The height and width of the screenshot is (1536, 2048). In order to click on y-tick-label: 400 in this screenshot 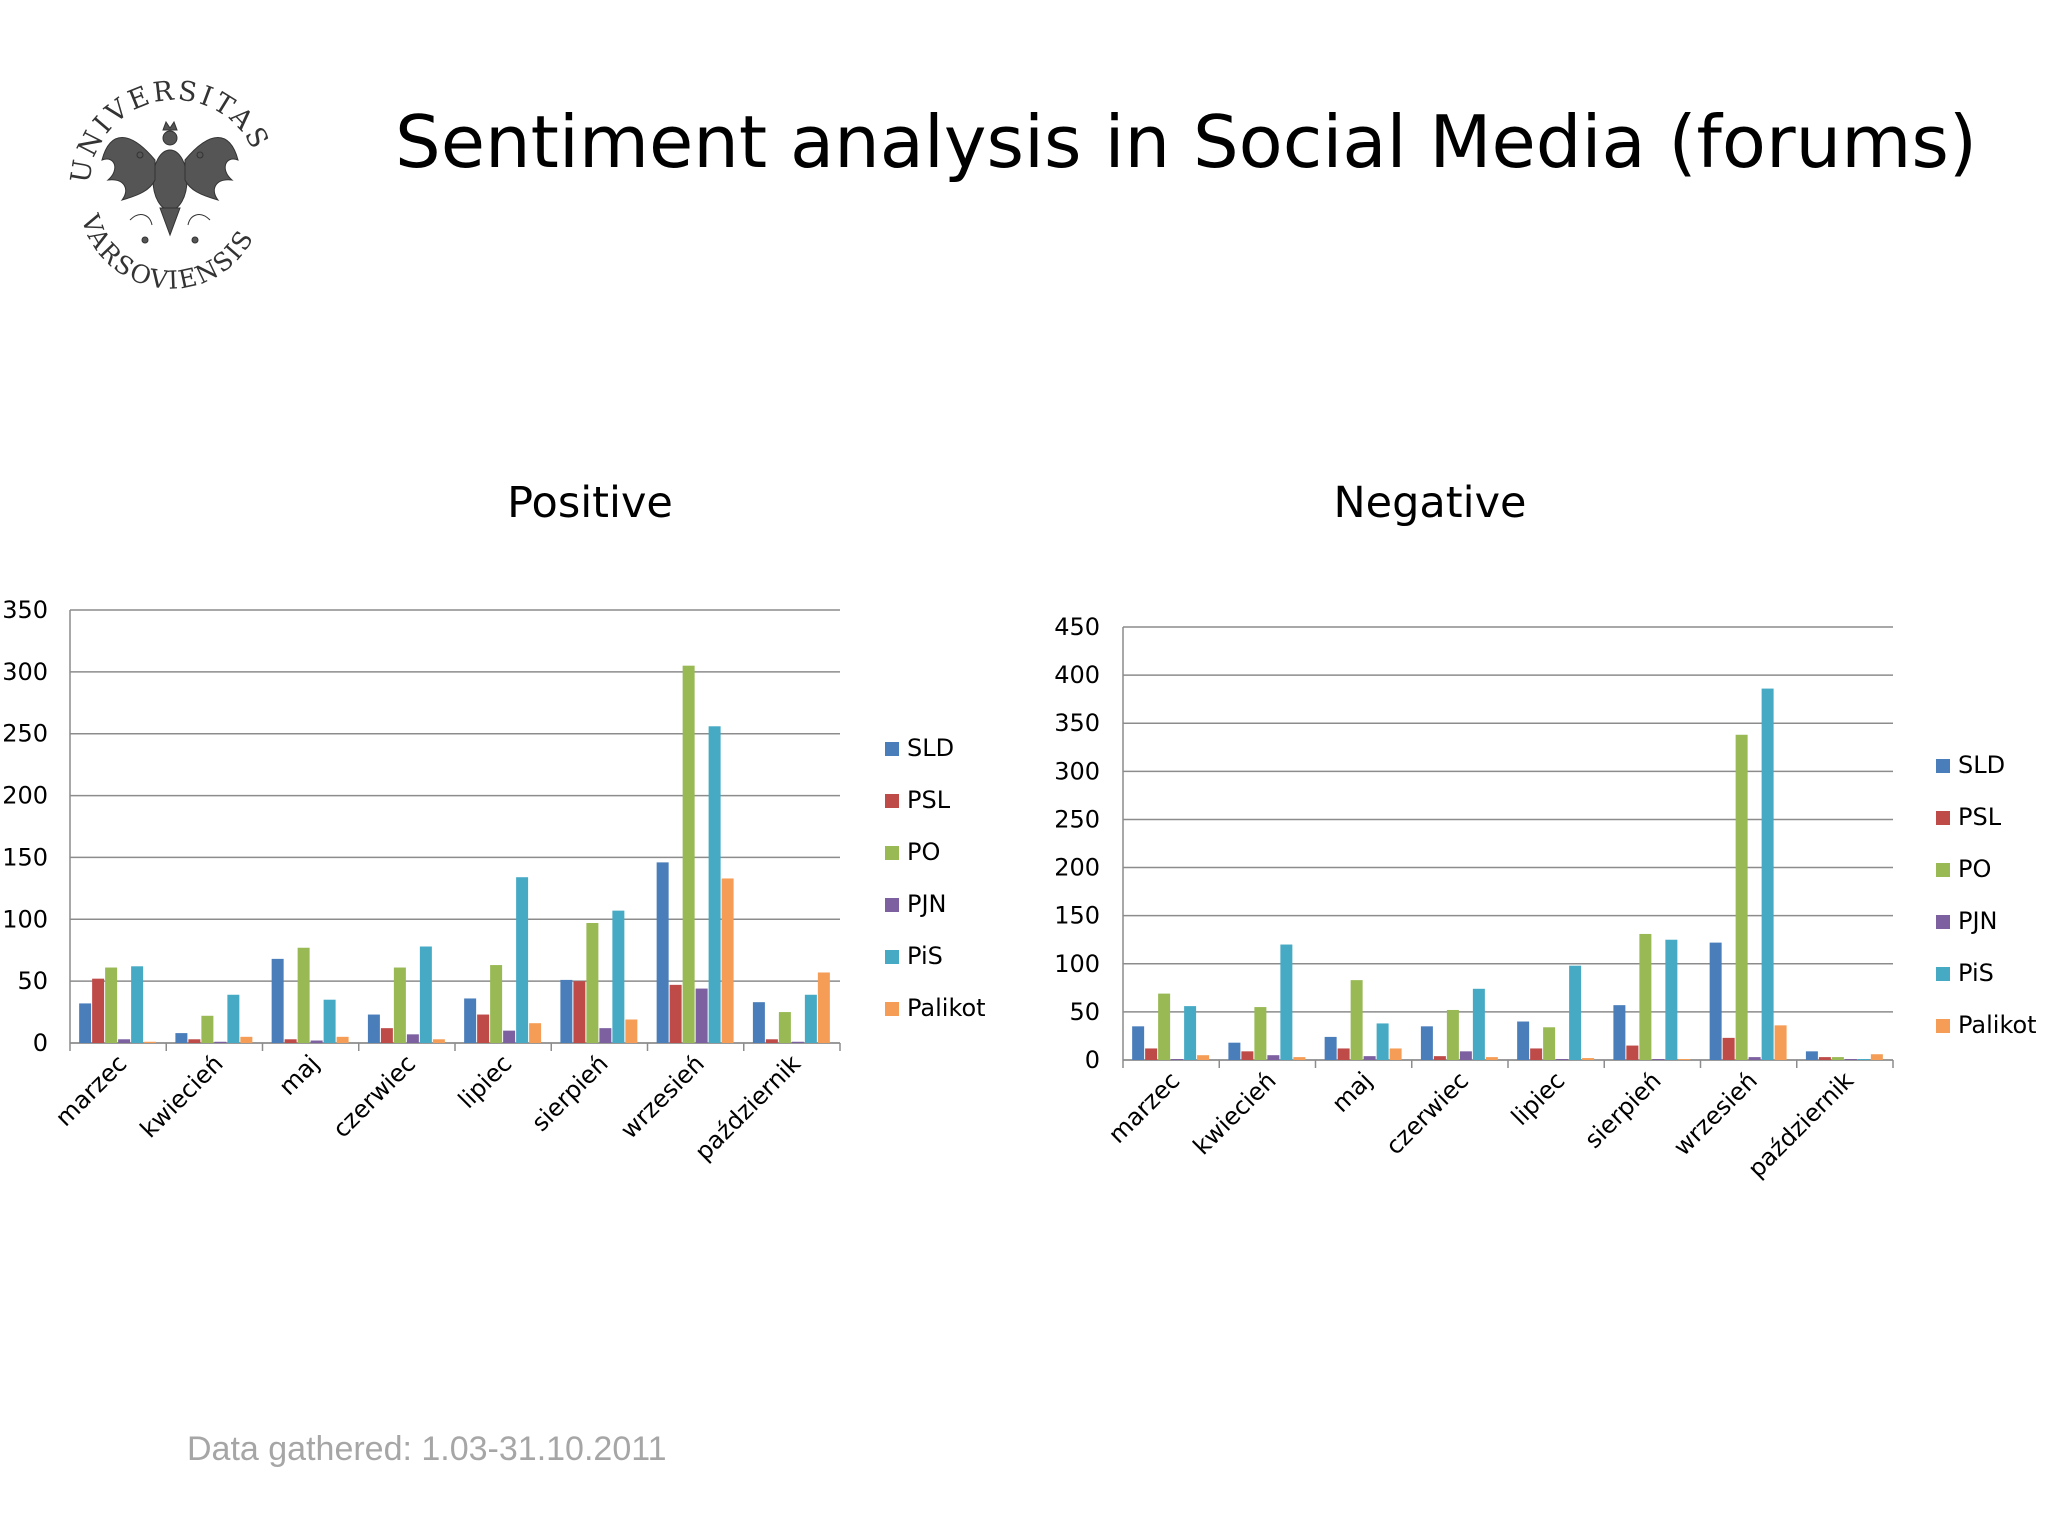, I will do `click(1077, 675)`.